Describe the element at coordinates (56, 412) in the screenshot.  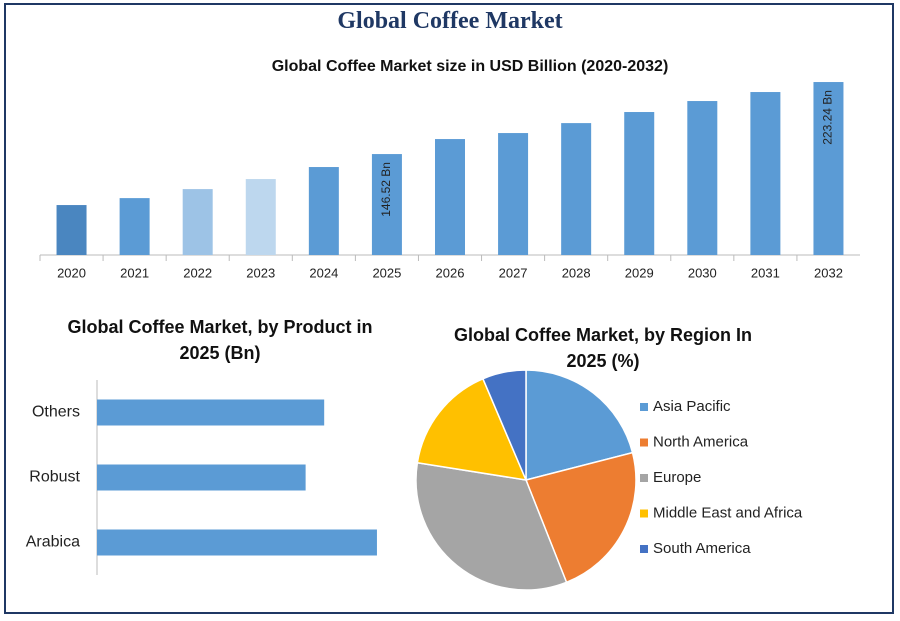
I see `y-tick-label: Others` at that location.